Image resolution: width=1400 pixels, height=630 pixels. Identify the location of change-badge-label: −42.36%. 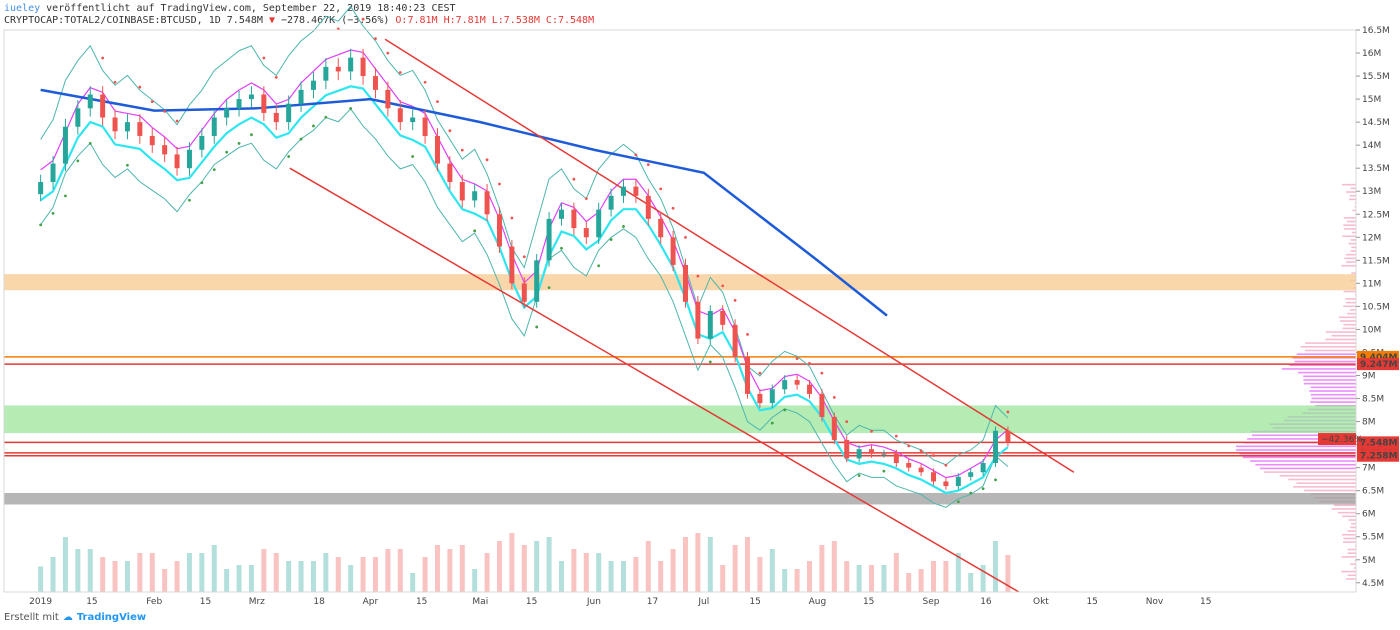
(1342, 440).